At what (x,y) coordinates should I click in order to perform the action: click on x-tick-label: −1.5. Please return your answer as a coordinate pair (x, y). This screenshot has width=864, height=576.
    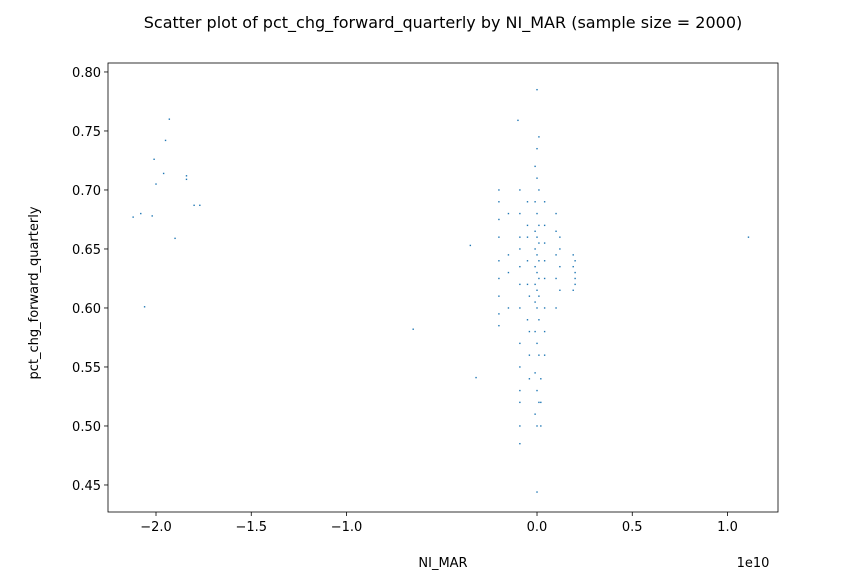
    Looking at the image, I should click on (251, 527).